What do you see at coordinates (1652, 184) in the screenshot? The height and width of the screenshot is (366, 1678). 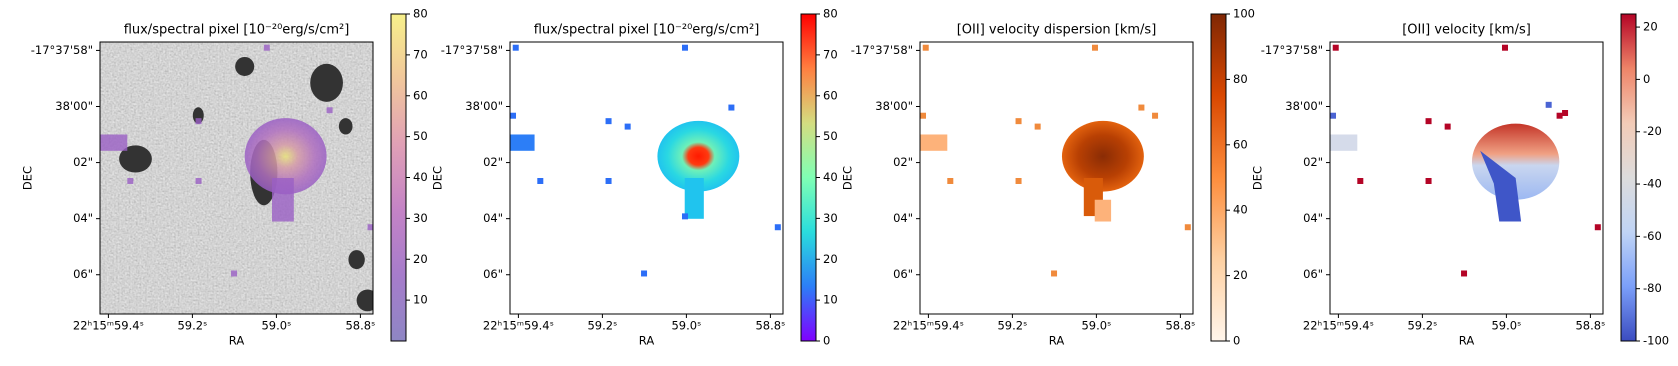 I see `colorbar-tick-label: -40` at bounding box center [1652, 184].